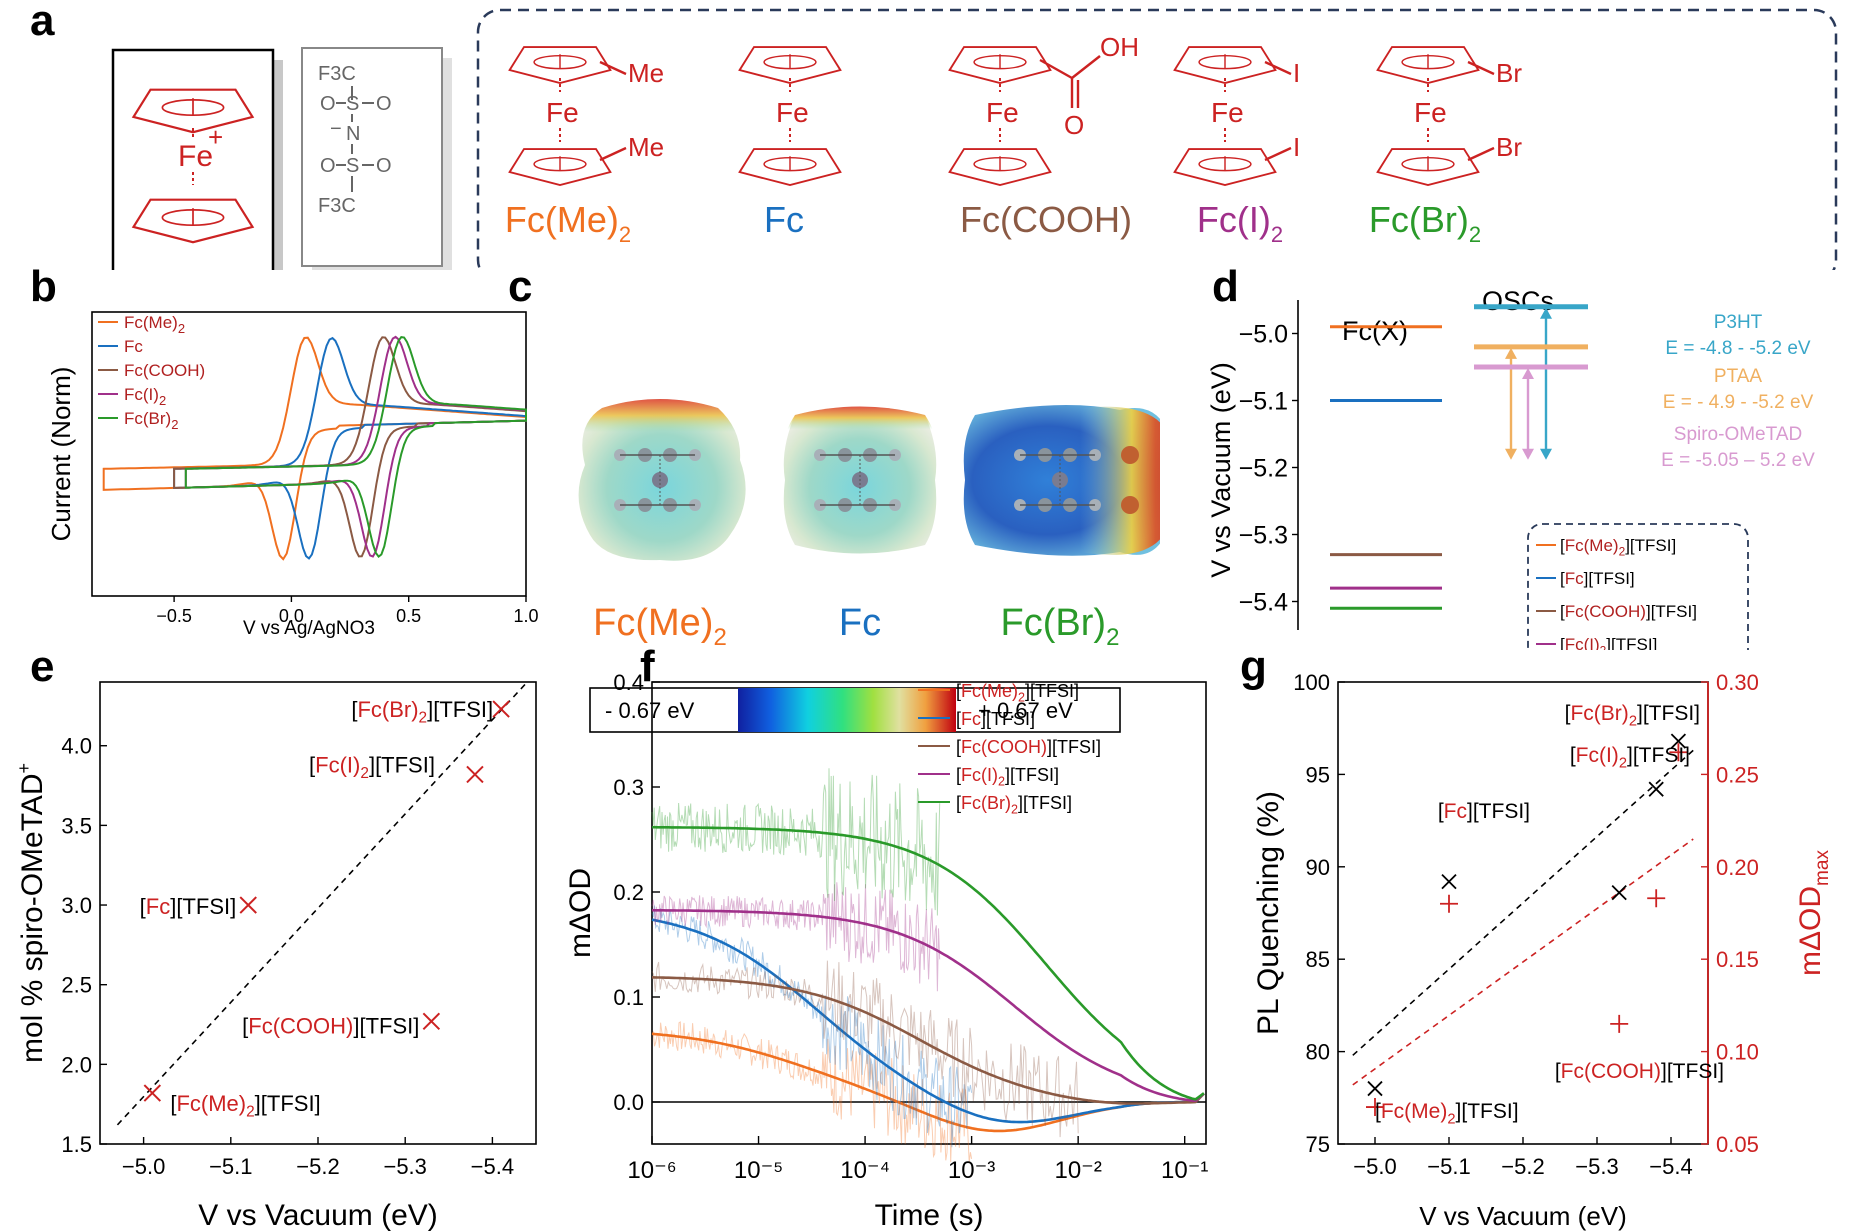  Describe the element at coordinates (1738, 348) in the screenshot. I see `osc-range: E = -4.8 - -5.2 eV` at that location.